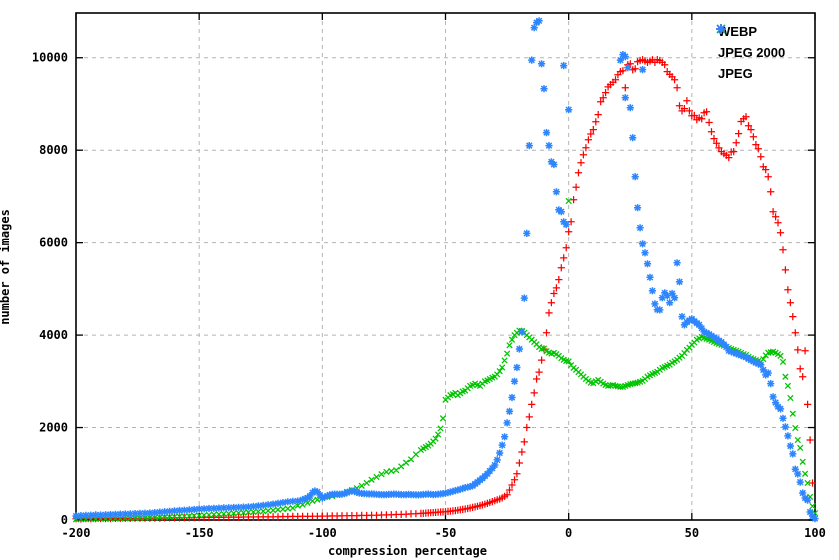  What do you see at coordinates (76, 533) in the screenshot?
I see `tick-label: -200` at bounding box center [76, 533].